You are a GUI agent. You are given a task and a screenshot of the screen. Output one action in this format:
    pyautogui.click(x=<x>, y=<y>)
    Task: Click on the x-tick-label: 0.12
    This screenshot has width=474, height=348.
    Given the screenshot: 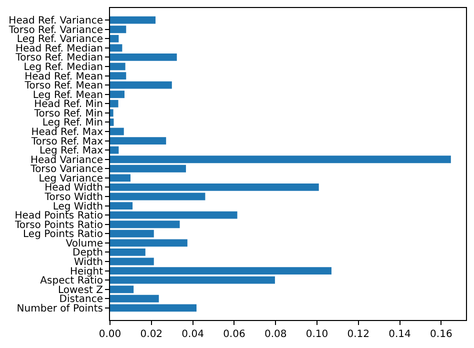 What is the action you would take?
    pyautogui.click(x=358, y=334)
    